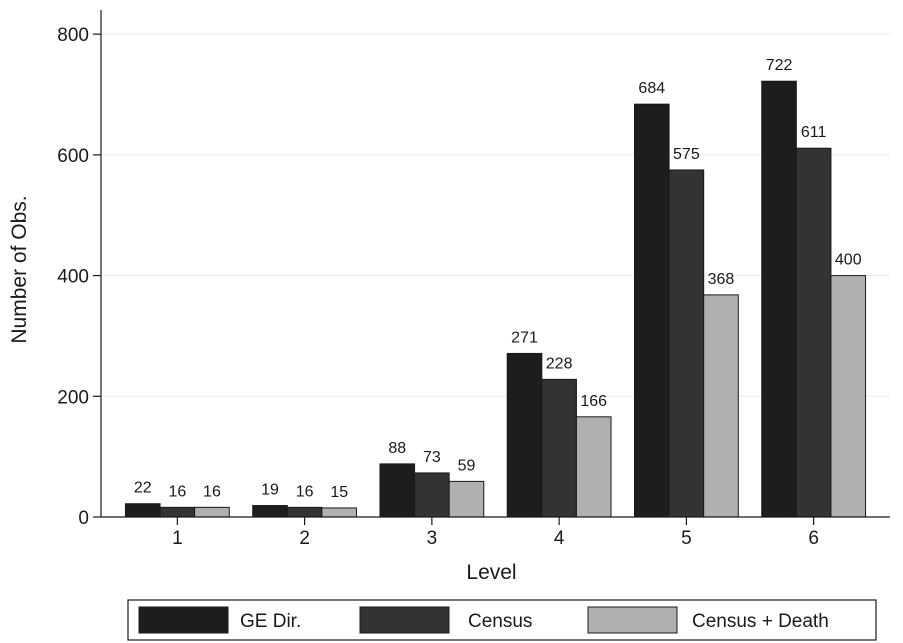 This screenshot has height=643, width=903. I want to click on x-tick-label-6: 6, so click(813, 538).